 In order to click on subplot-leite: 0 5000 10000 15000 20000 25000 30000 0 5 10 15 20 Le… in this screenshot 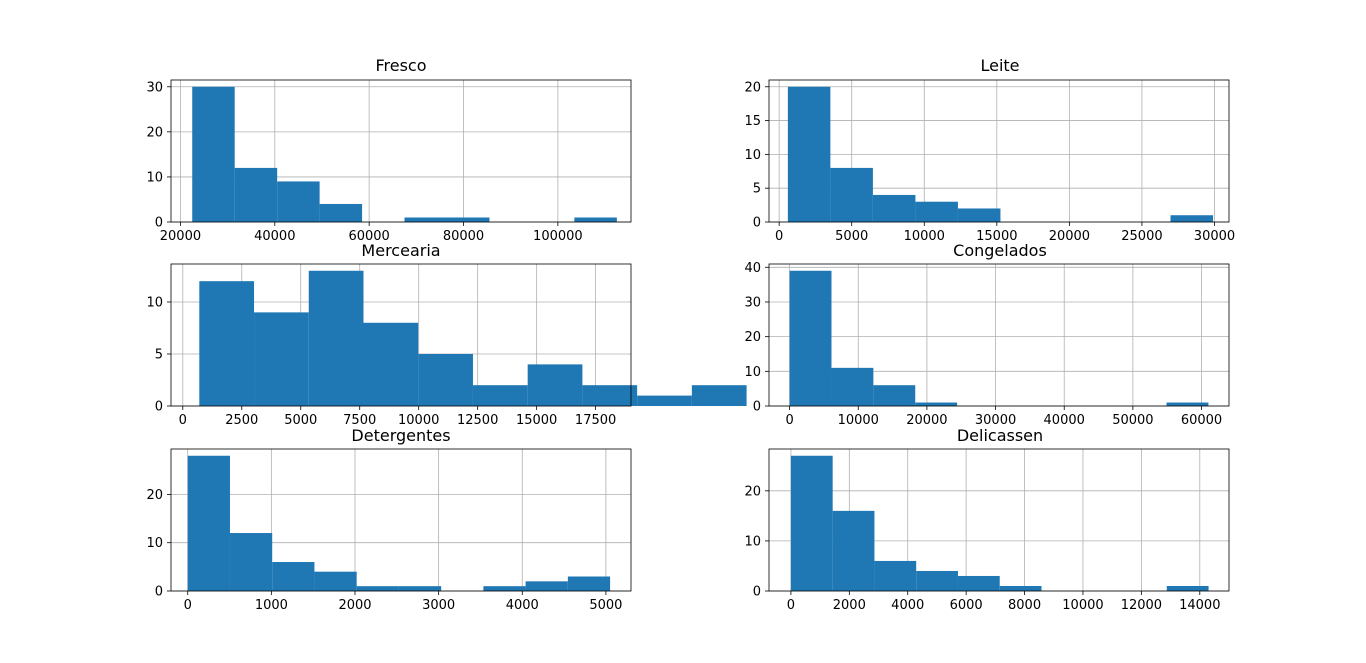, I will do `click(989, 150)`.